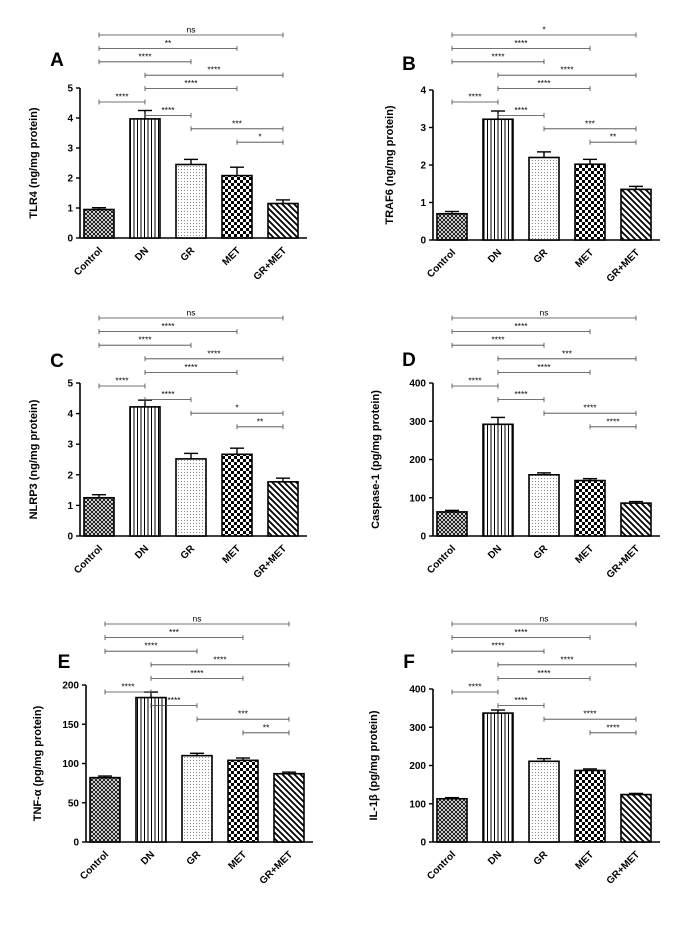 This screenshot has height=931, width=685. What do you see at coordinates (70, 384) in the screenshot?
I see `y-tick-label: 5` at bounding box center [70, 384].